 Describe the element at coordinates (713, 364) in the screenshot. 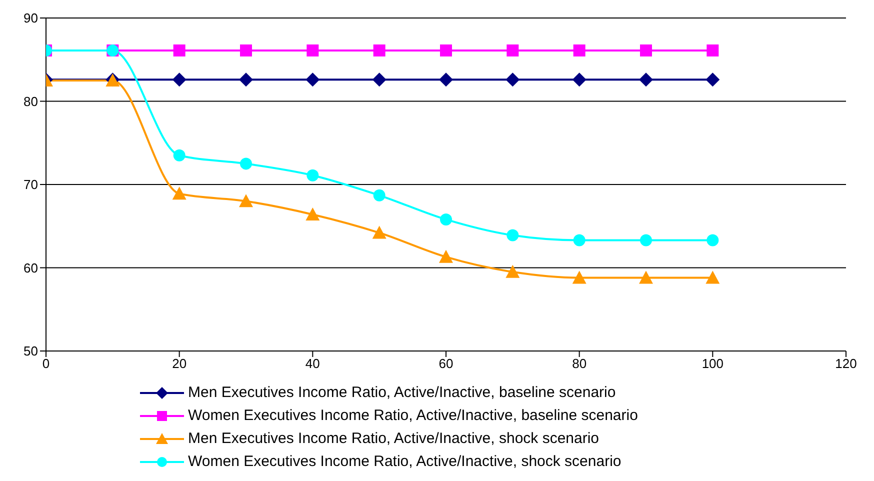

I see `x-tick-label: 100` at that location.